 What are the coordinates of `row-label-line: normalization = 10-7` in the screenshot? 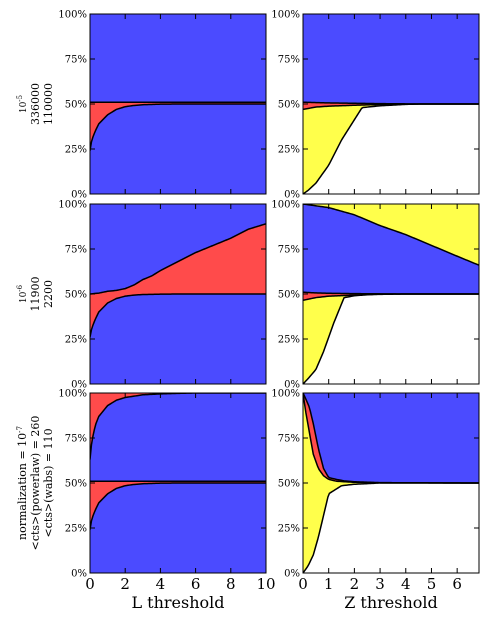 It's located at (22, 483).